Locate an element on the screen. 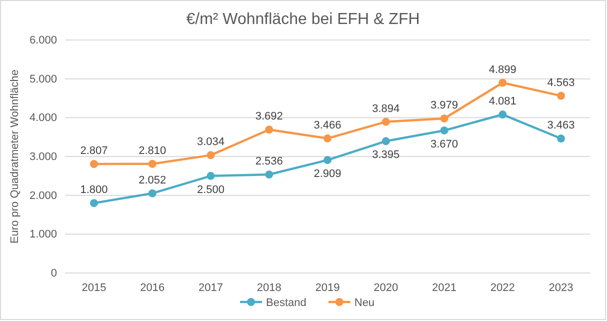 The height and width of the screenshot is (321, 607). y-tick-label: 0 is located at coordinates (53, 274).